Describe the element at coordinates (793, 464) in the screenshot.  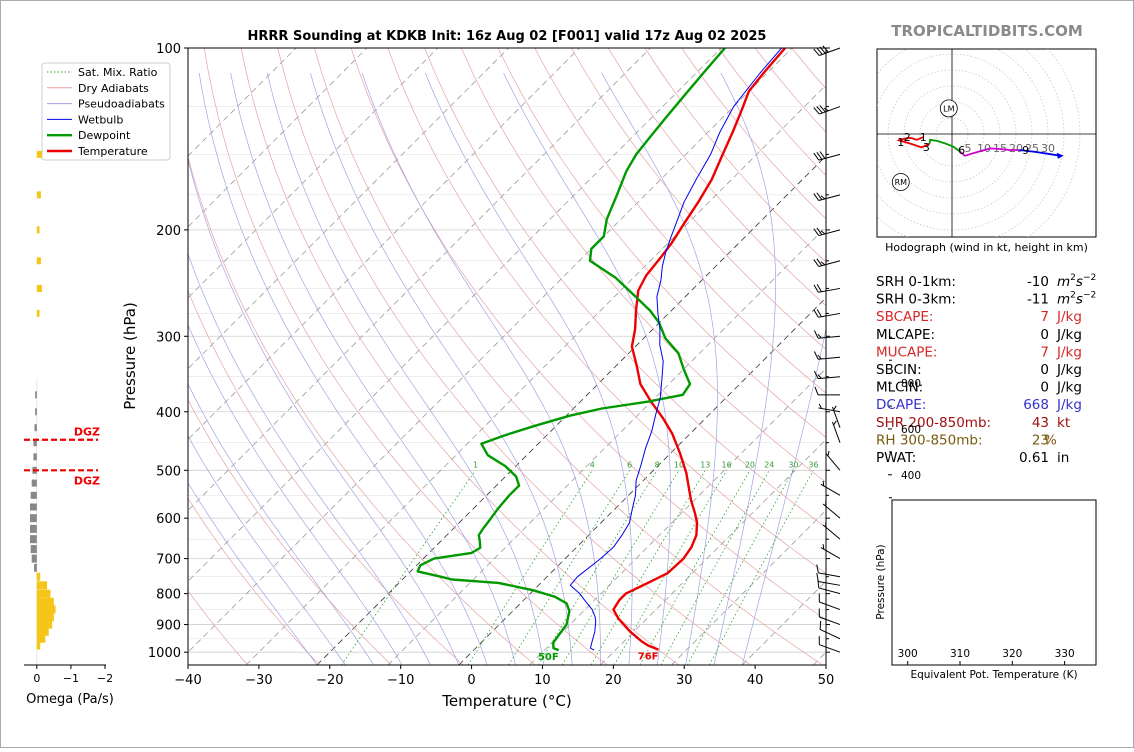
I see `mixing-ratio-label: 30` at that location.